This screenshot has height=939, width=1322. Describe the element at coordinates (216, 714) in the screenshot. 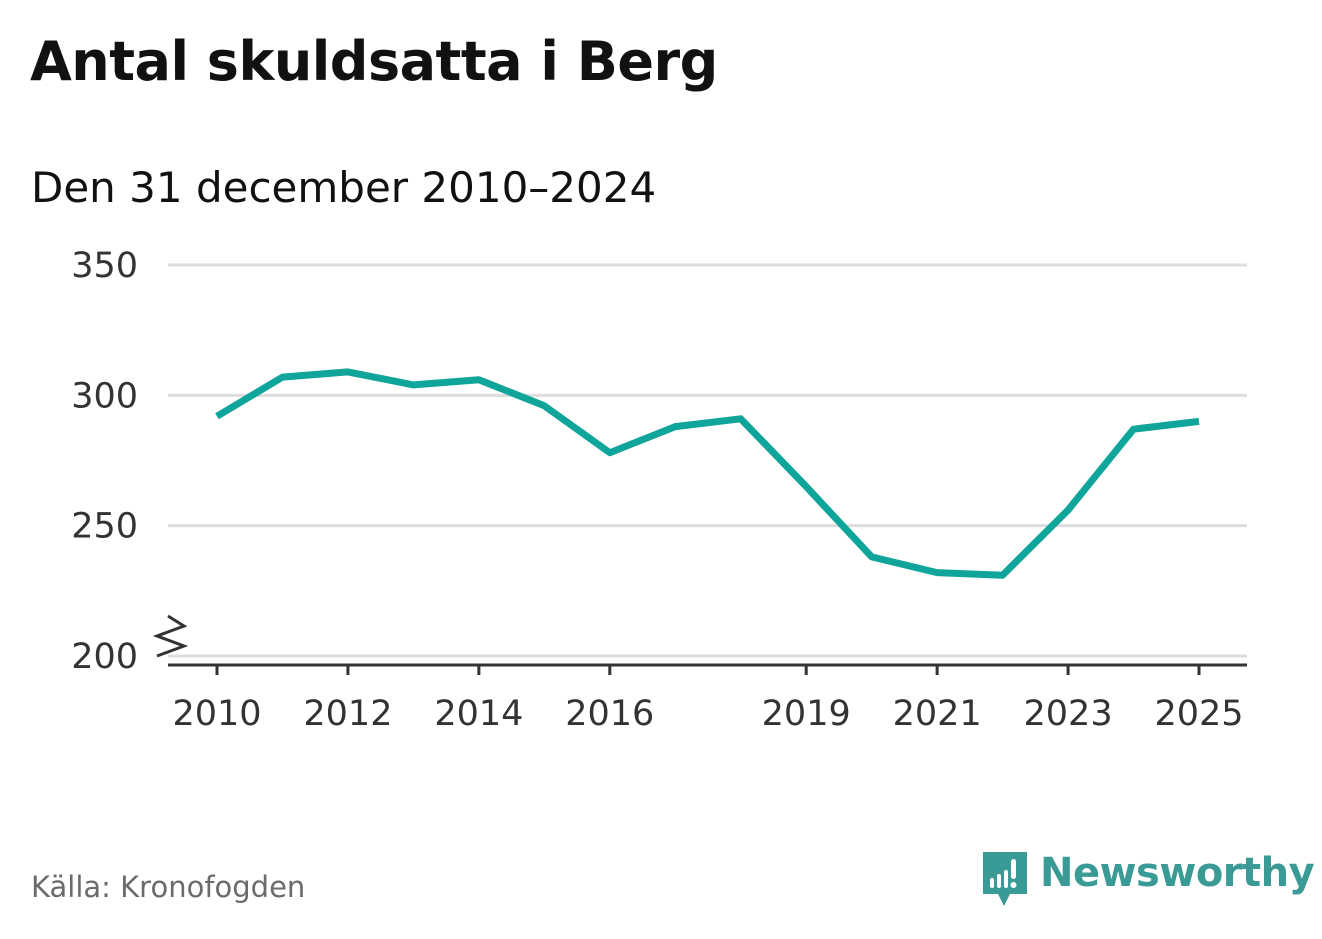

I see `x-tick-label: 2010` at that location.